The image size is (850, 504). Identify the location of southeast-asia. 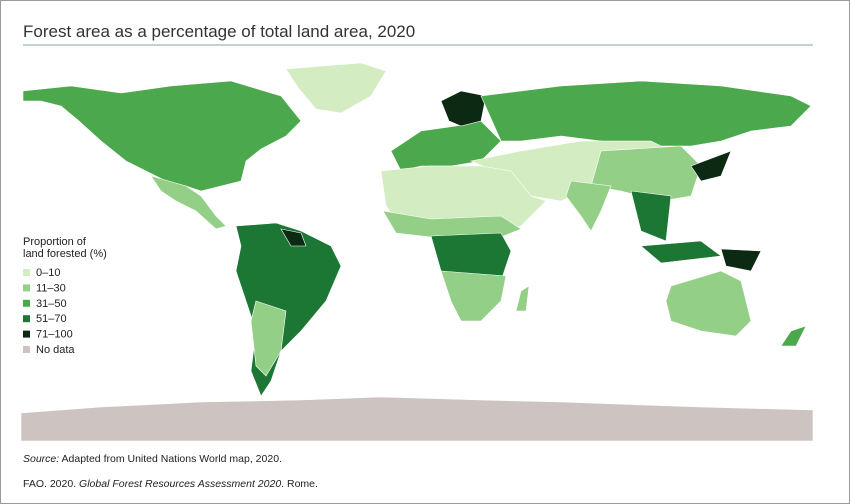
(651, 216).